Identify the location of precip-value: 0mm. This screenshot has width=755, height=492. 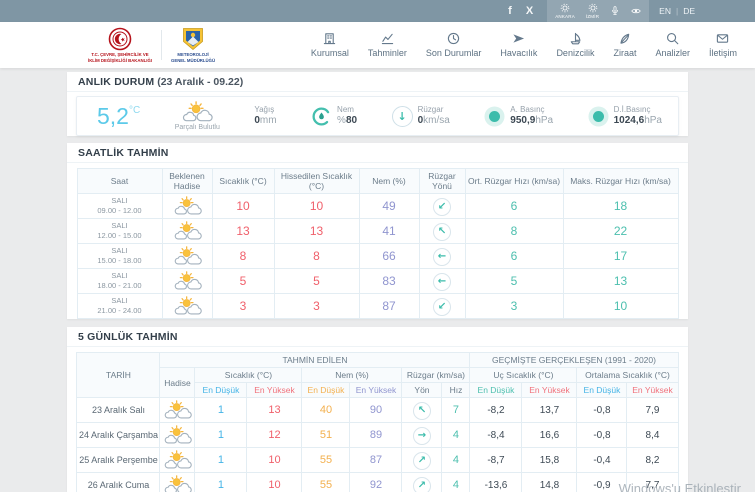
(265, 120).